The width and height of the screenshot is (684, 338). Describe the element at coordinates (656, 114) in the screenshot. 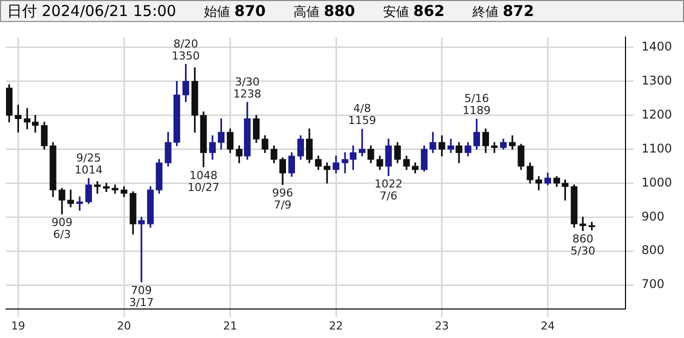

I see `y-tick-label: 1200` at that location.